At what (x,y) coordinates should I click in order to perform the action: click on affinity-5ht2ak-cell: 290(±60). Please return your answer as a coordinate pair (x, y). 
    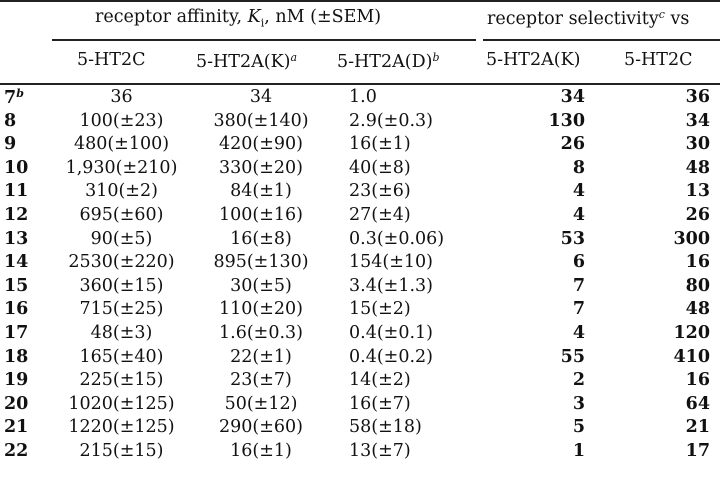
    Looking at the image, I should click on (261, 427).